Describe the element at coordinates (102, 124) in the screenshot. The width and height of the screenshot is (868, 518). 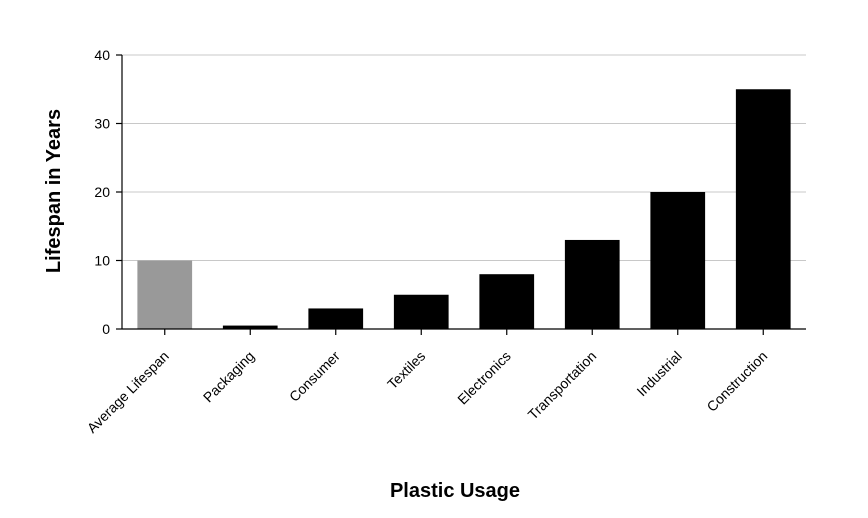
I see `y-tick-label: 30` at that location.